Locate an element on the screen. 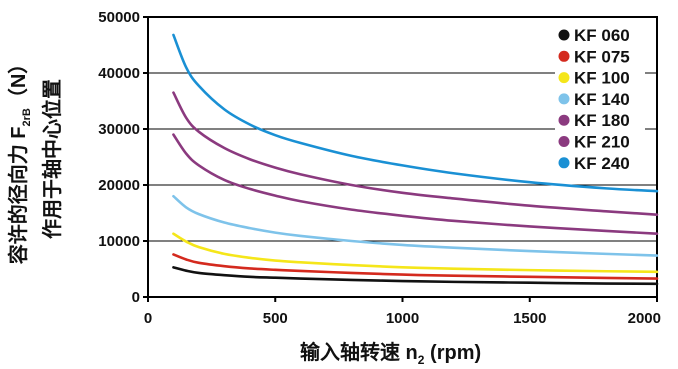  y-tick-label-10000: 10000 is located at coordinates (119, 241).